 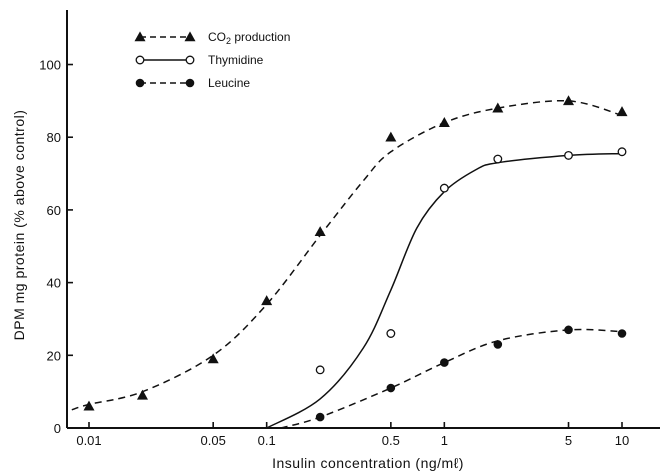 I want to click on y-tick-label: 80, so click(x=54, y=137).